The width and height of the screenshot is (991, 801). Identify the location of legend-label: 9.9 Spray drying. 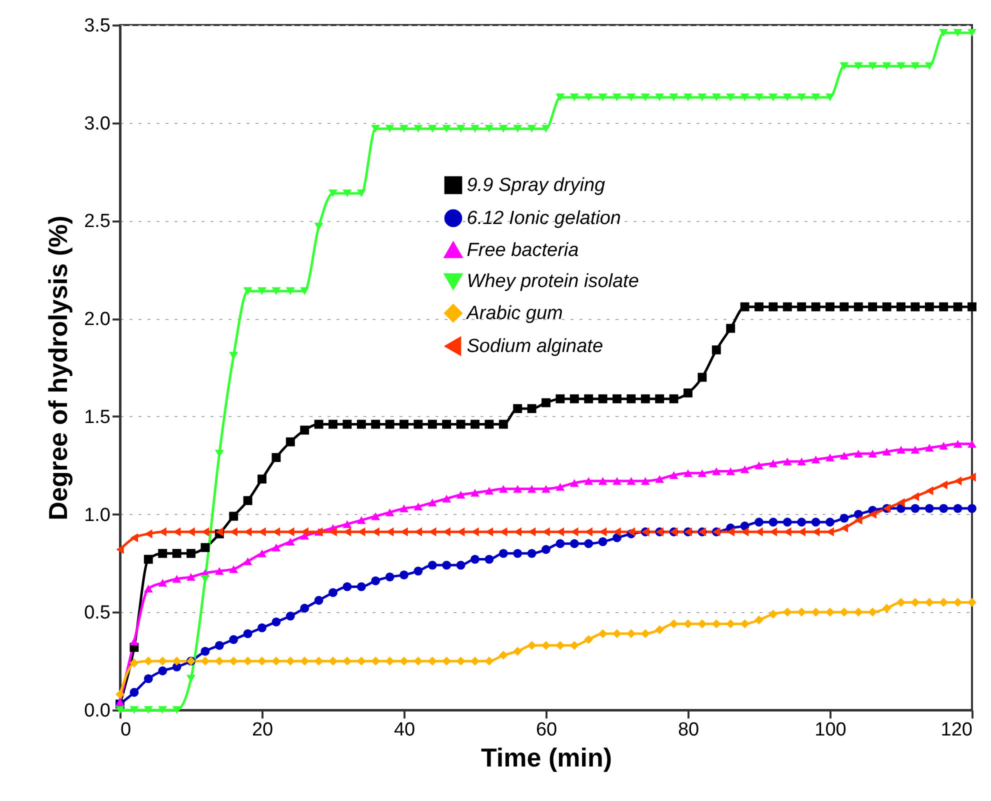
(536, 185).